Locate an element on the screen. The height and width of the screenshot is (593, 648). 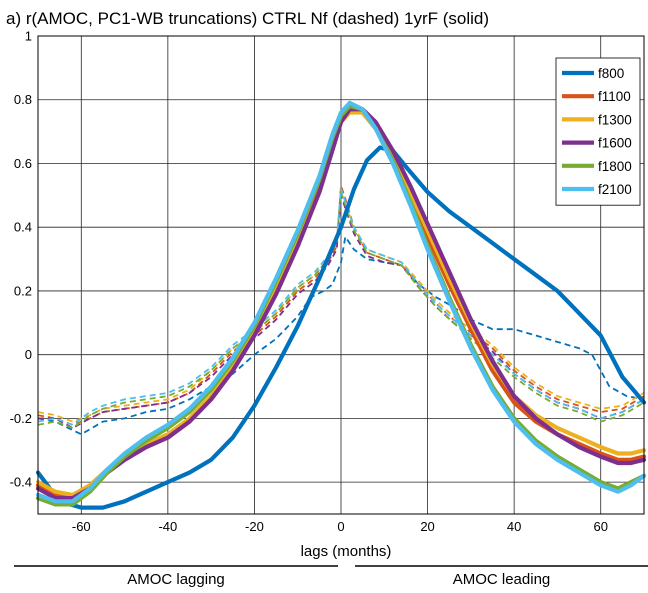
y-tick-label: 0 is located at coordinates (28, 354).